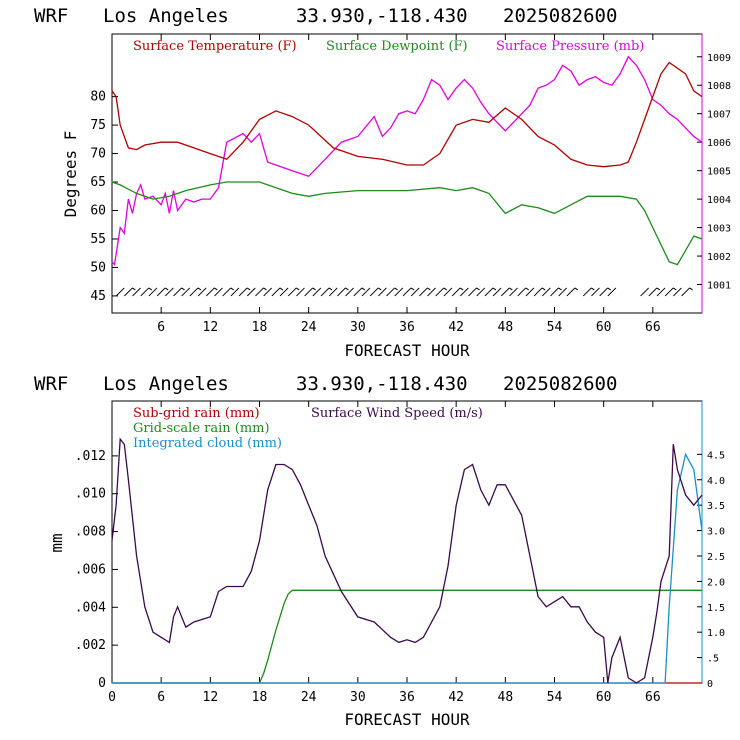 This screenshot has width=740, height=740. I want to click on panel-2-y-ticks: 0 .002 .004 .006 .008 .010 .012, so click(96, 570).